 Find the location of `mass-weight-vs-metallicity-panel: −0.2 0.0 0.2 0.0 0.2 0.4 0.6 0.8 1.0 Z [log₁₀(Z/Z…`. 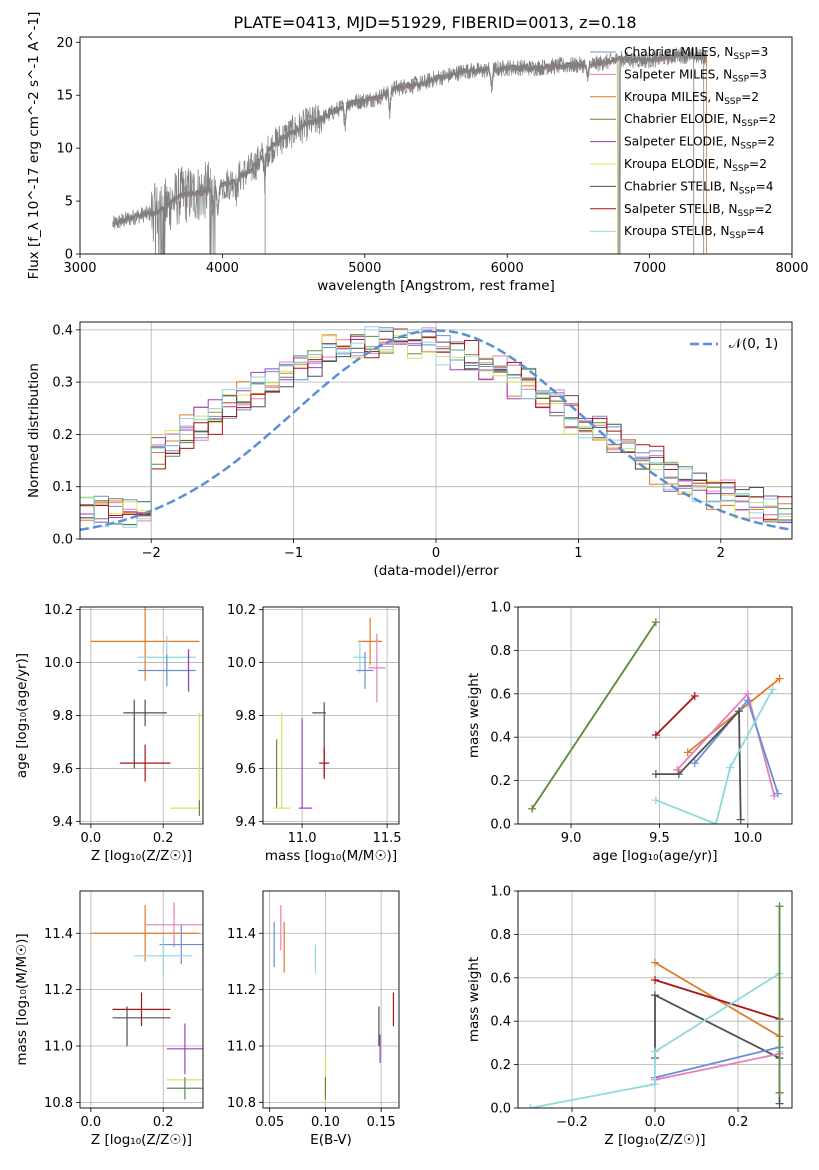

mass-weight-vs-metallicity-panel: −0.2 0.0 0.2 0.0 0.2 0.4 0.6 0.8 1.0 Z [log₁₀(Z/Z… is located at coordinates (629, 1016).